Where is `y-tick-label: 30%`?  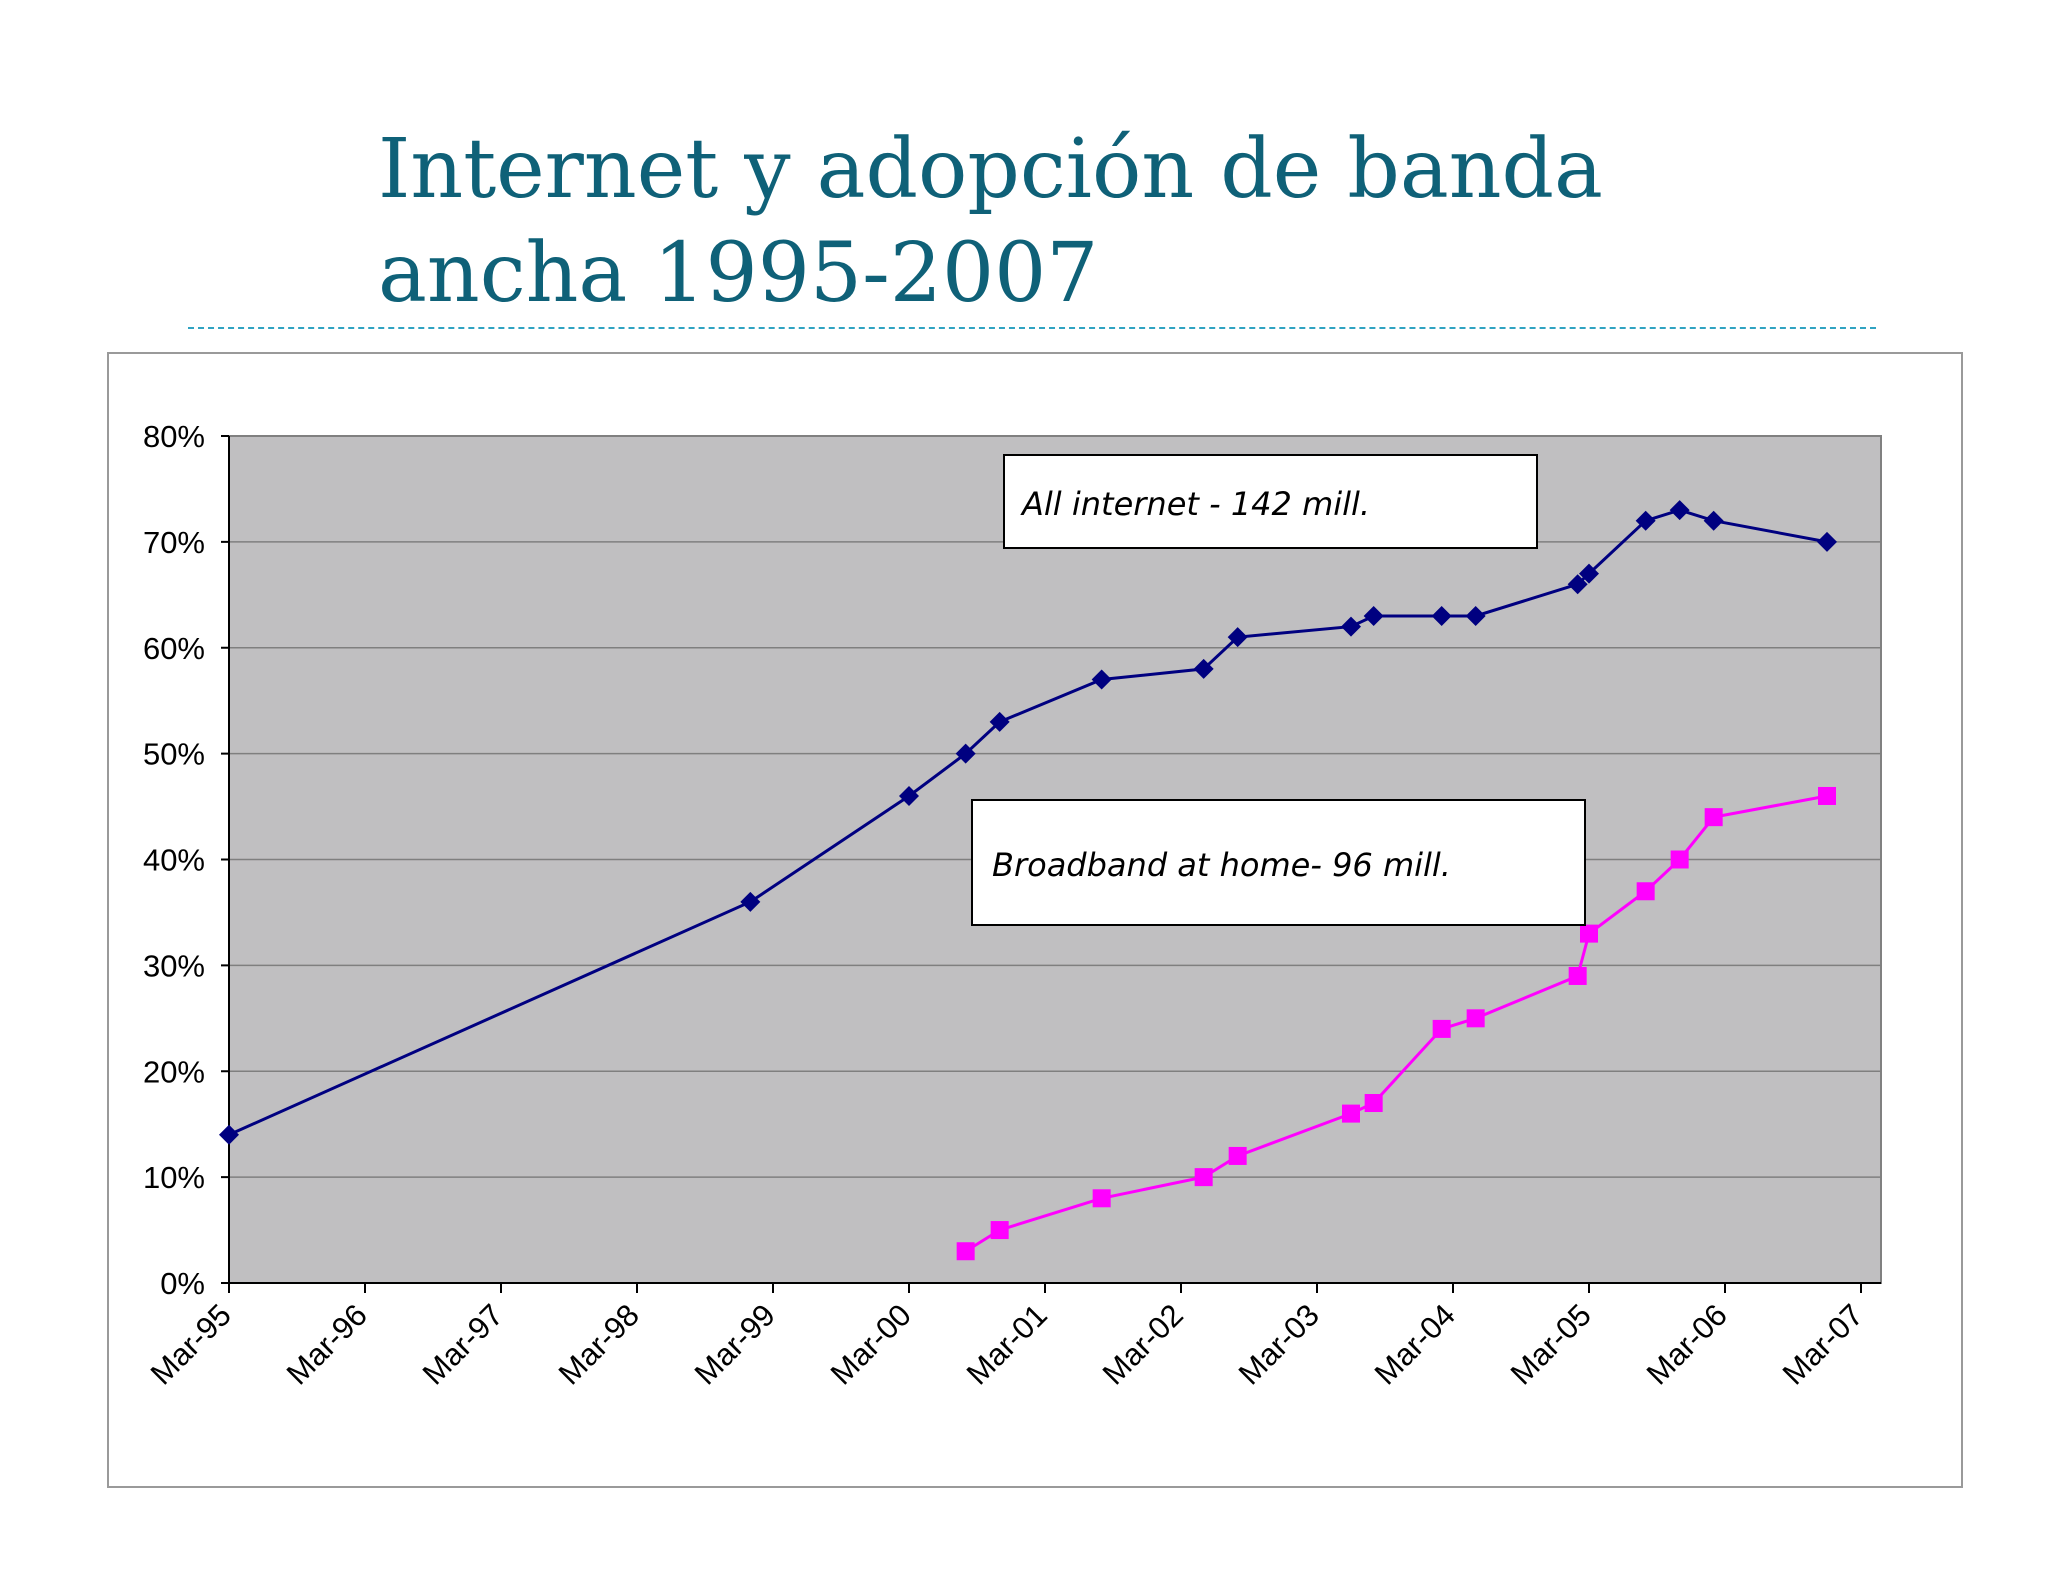
y-tick-label: 30% is located at coordinates (174, 965).